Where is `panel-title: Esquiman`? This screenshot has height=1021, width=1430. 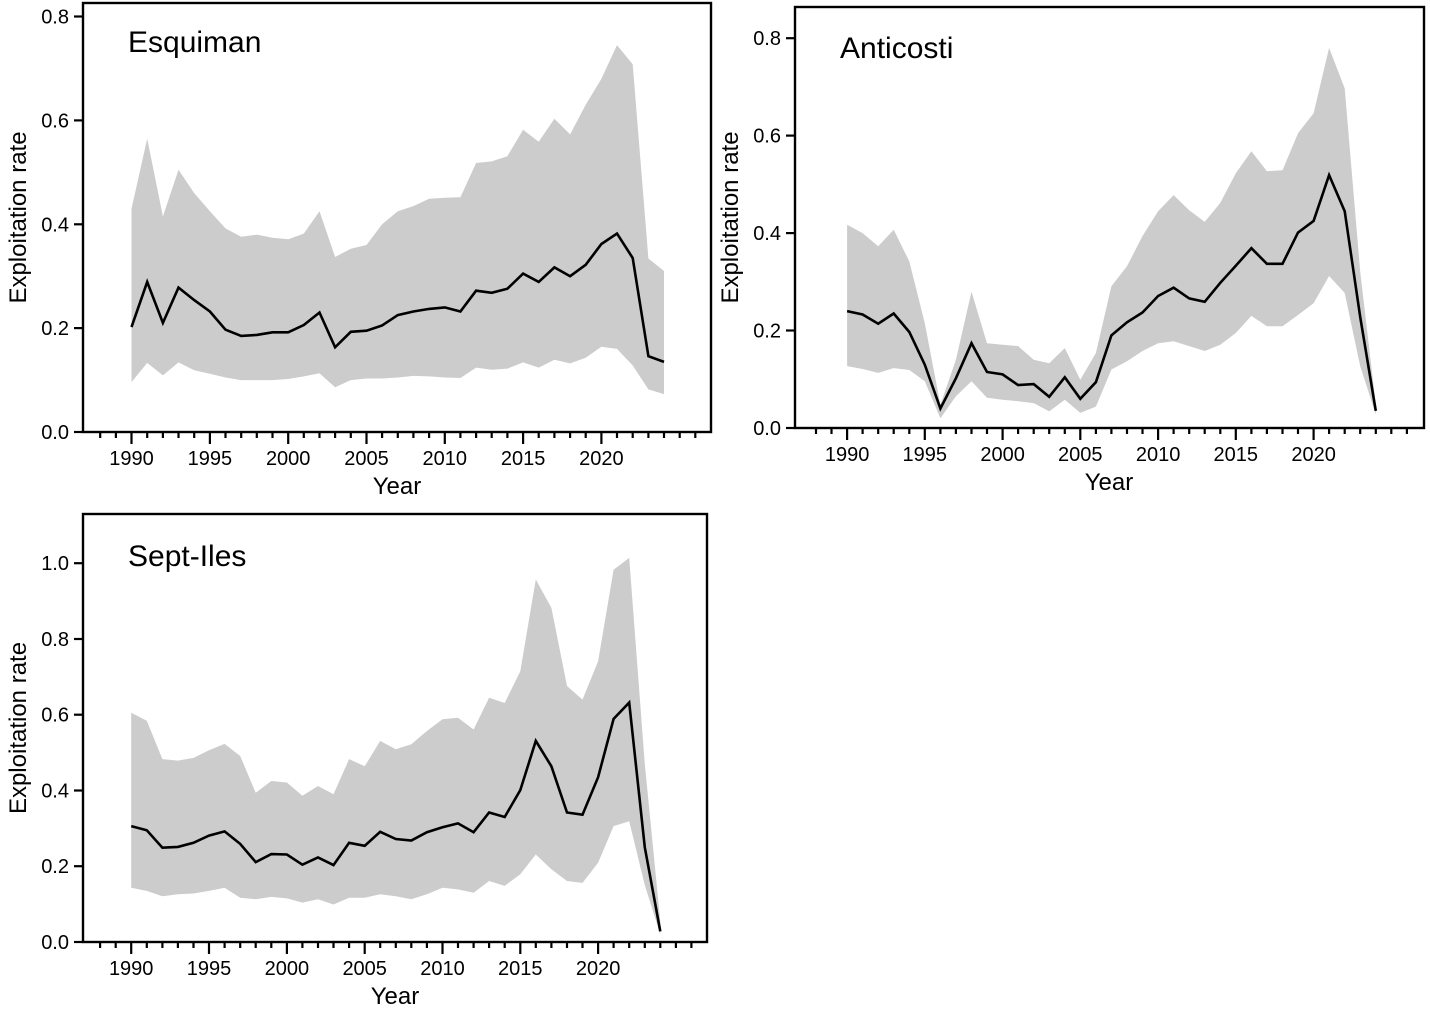 panel-title: Esquiman is located at coordinates (194, 42).